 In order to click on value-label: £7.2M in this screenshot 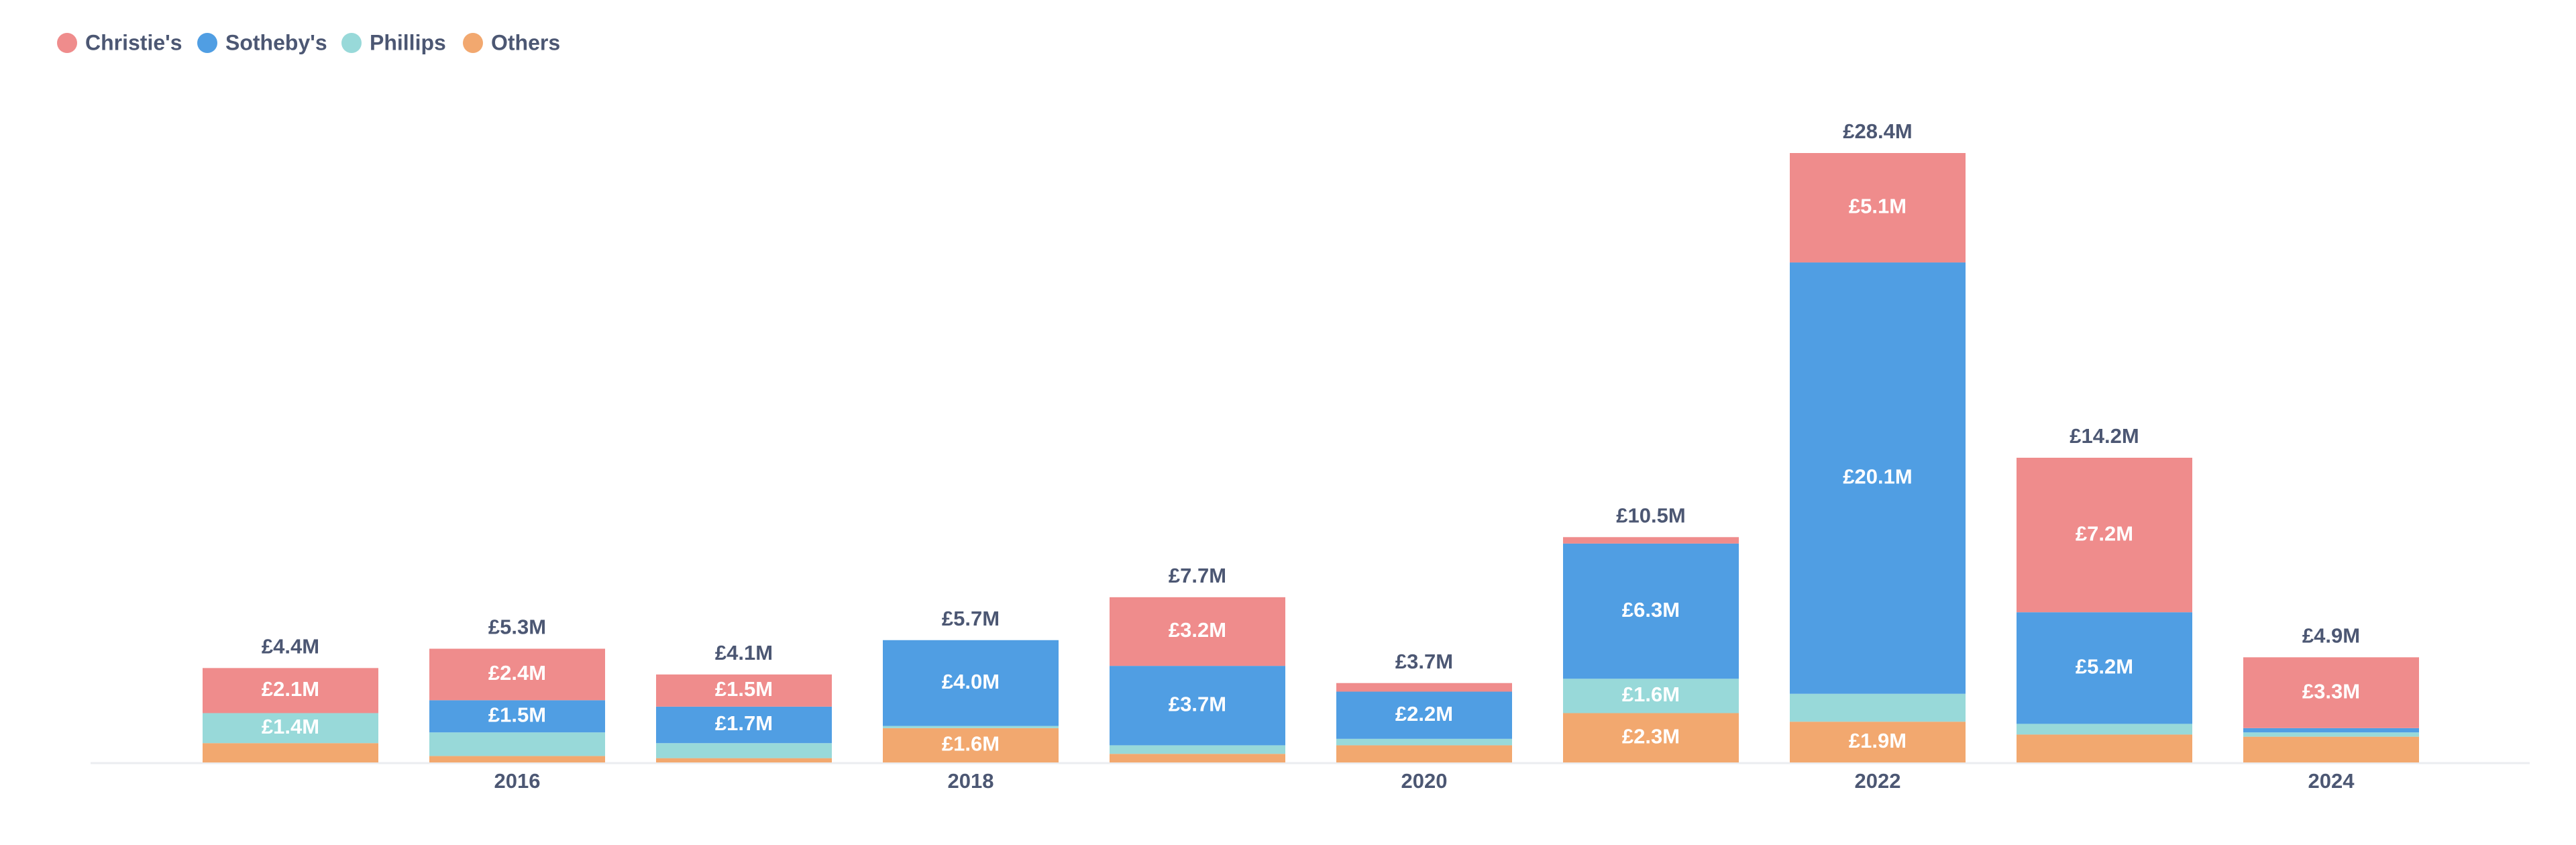, I will do `click(2104, 533)`.